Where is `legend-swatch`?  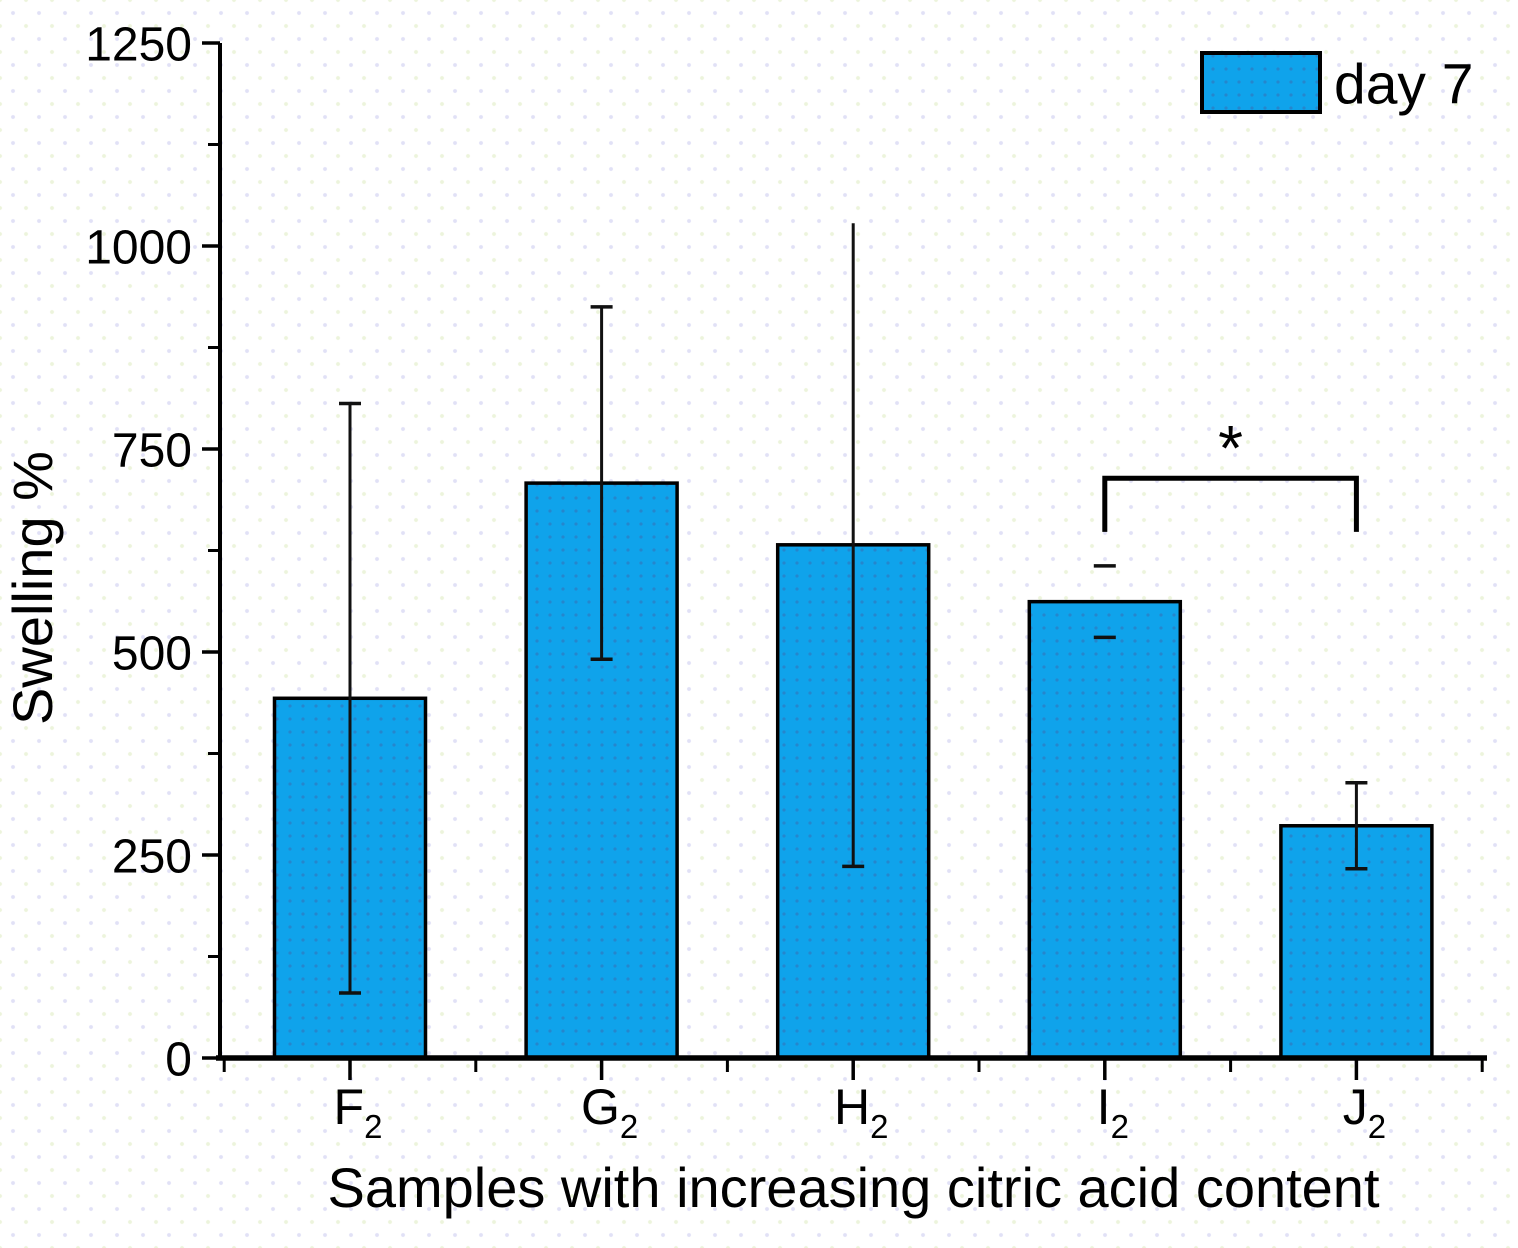
legend-swatch is located at coordinates (1261, 82).